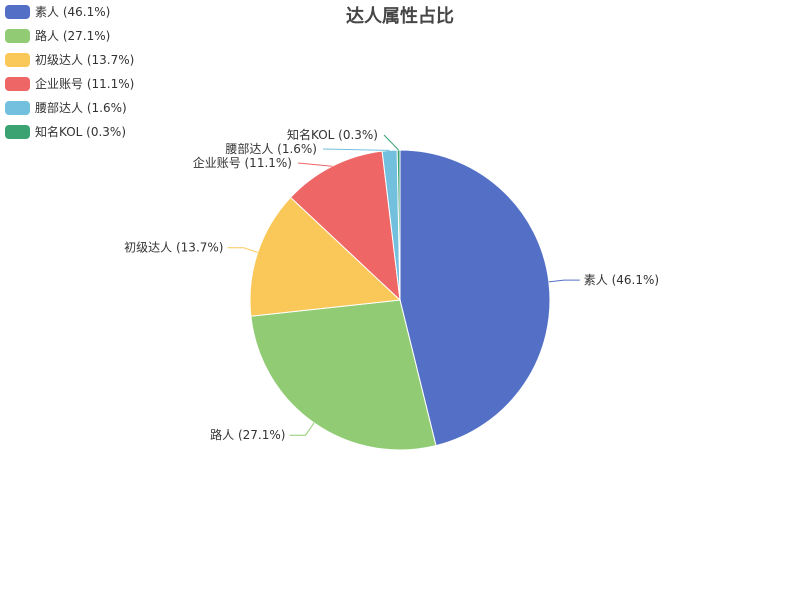 The image size is (800, 600). I want to click on legend-item-3: 初级达人 (13.7%), so click(69, 60).